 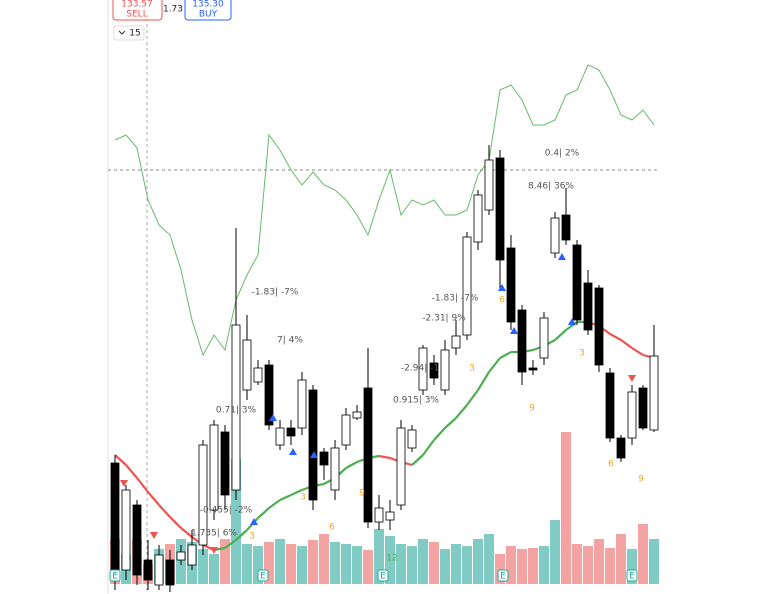 I want to click on annotation: -2.94| -1, so click(x=420, y=369).